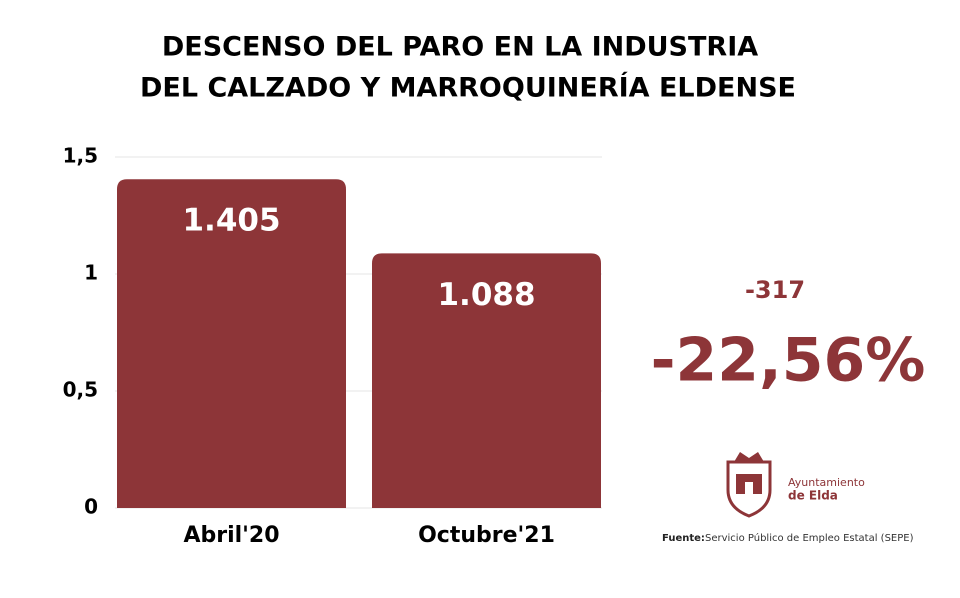  What do you see at coordinates (826, 482) in the screenshot?
I see `logo-text: Ayuntamiento` at bounding box center [826, 482].